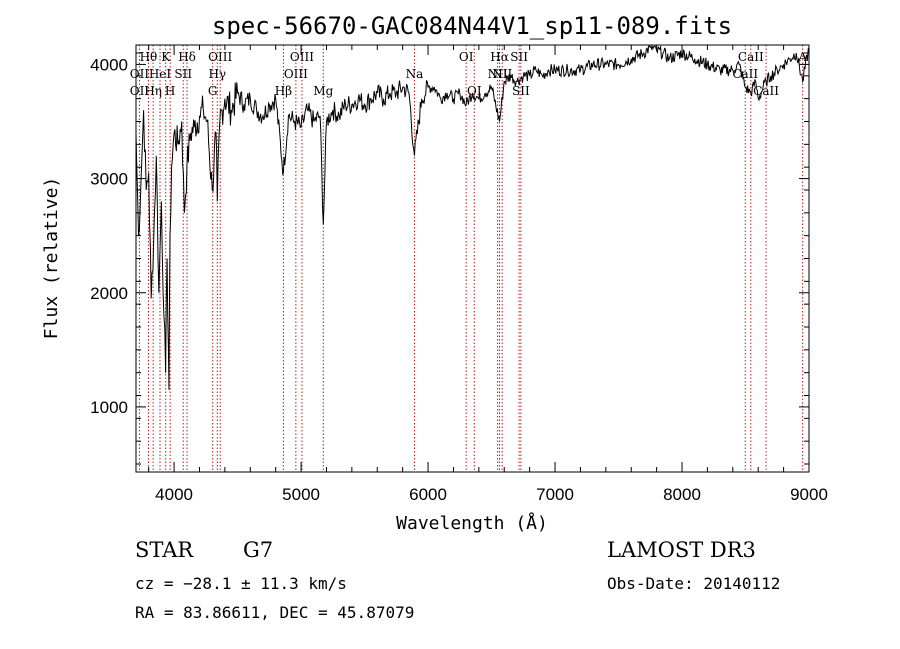  What do you see at coordinates (170, 91) in the screenshot?
I see `line-label-h: H` at bounding box center [170, 91].